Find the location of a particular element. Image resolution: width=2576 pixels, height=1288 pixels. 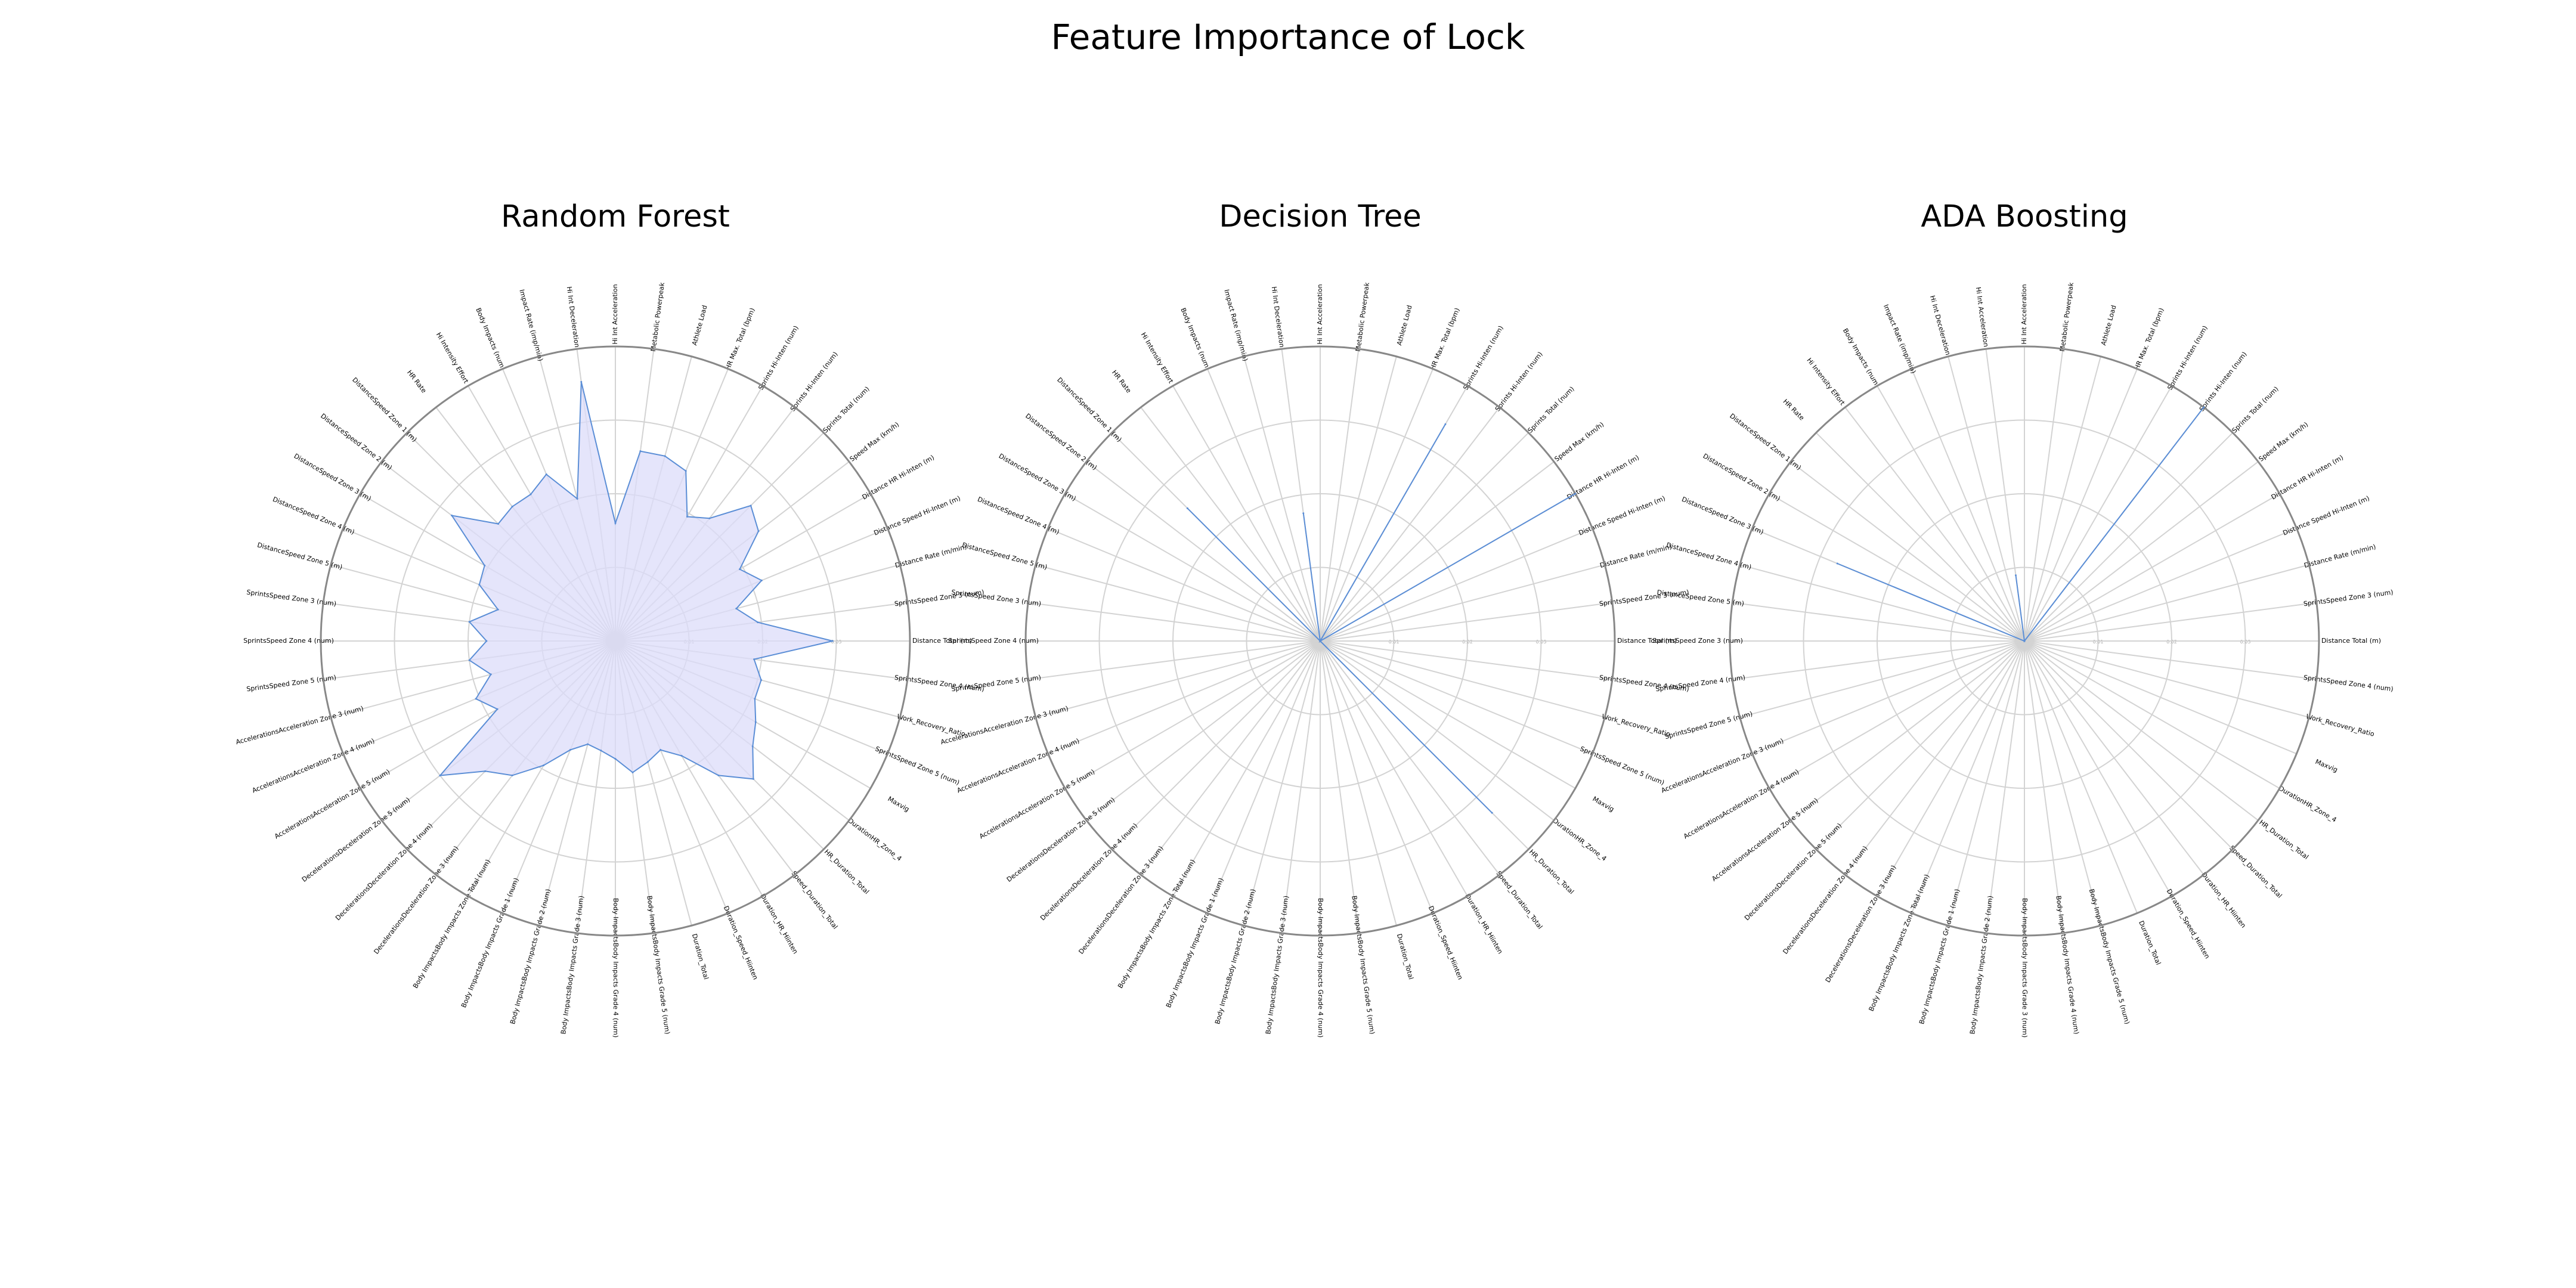

category-label: Distance HR Hi-Inten (m) is located at coordinates (2308, 477).